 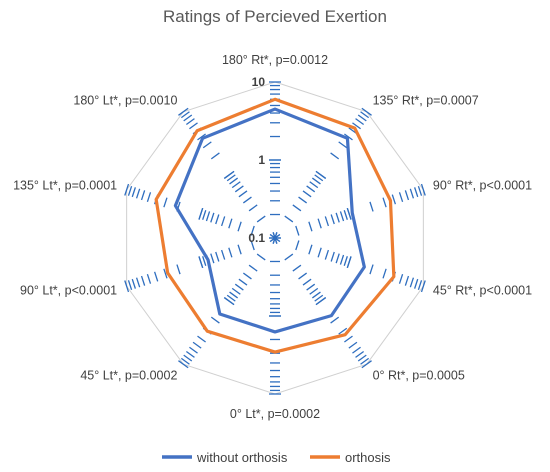 I want to click on tick-label: 0.1, so click(x=256, y=238).